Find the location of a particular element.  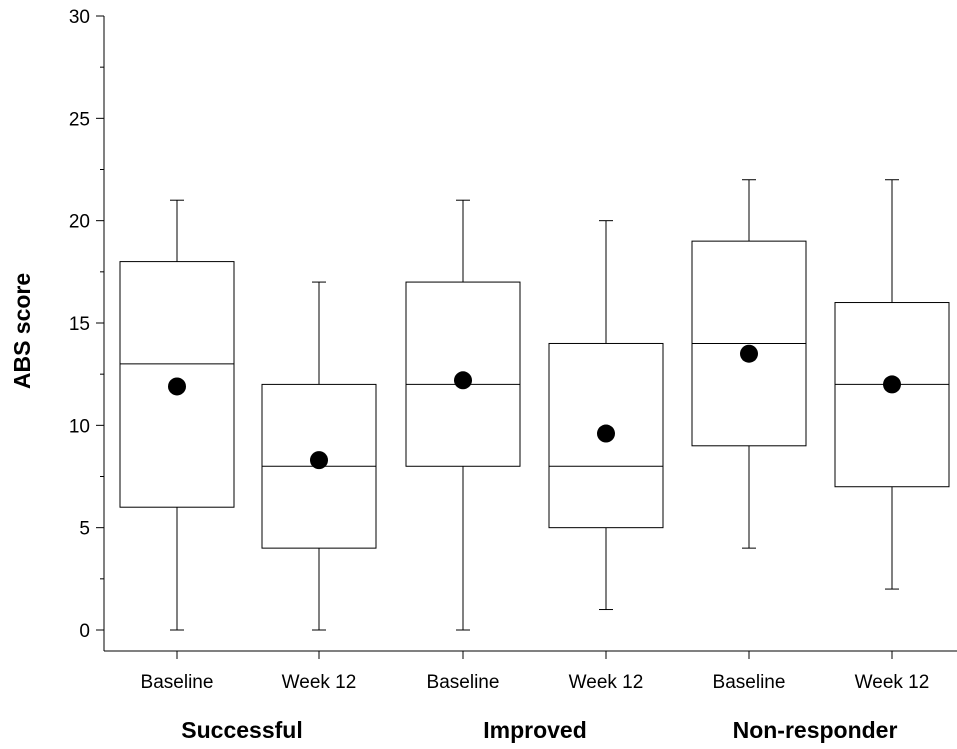

y-tick-label: 30 is located at coordinates (79, 17).